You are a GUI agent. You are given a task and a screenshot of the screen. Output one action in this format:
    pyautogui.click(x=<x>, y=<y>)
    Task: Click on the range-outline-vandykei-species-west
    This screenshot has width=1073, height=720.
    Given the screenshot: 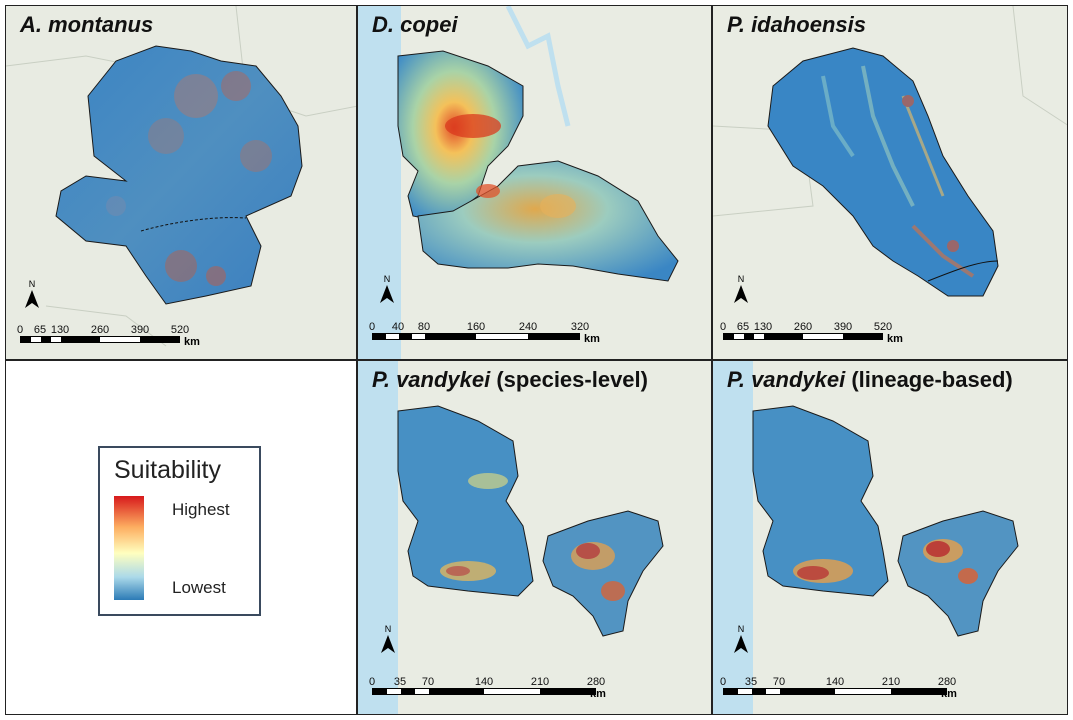 What is the action you would take?
    pyautogui.click(x=465, y=501)
    